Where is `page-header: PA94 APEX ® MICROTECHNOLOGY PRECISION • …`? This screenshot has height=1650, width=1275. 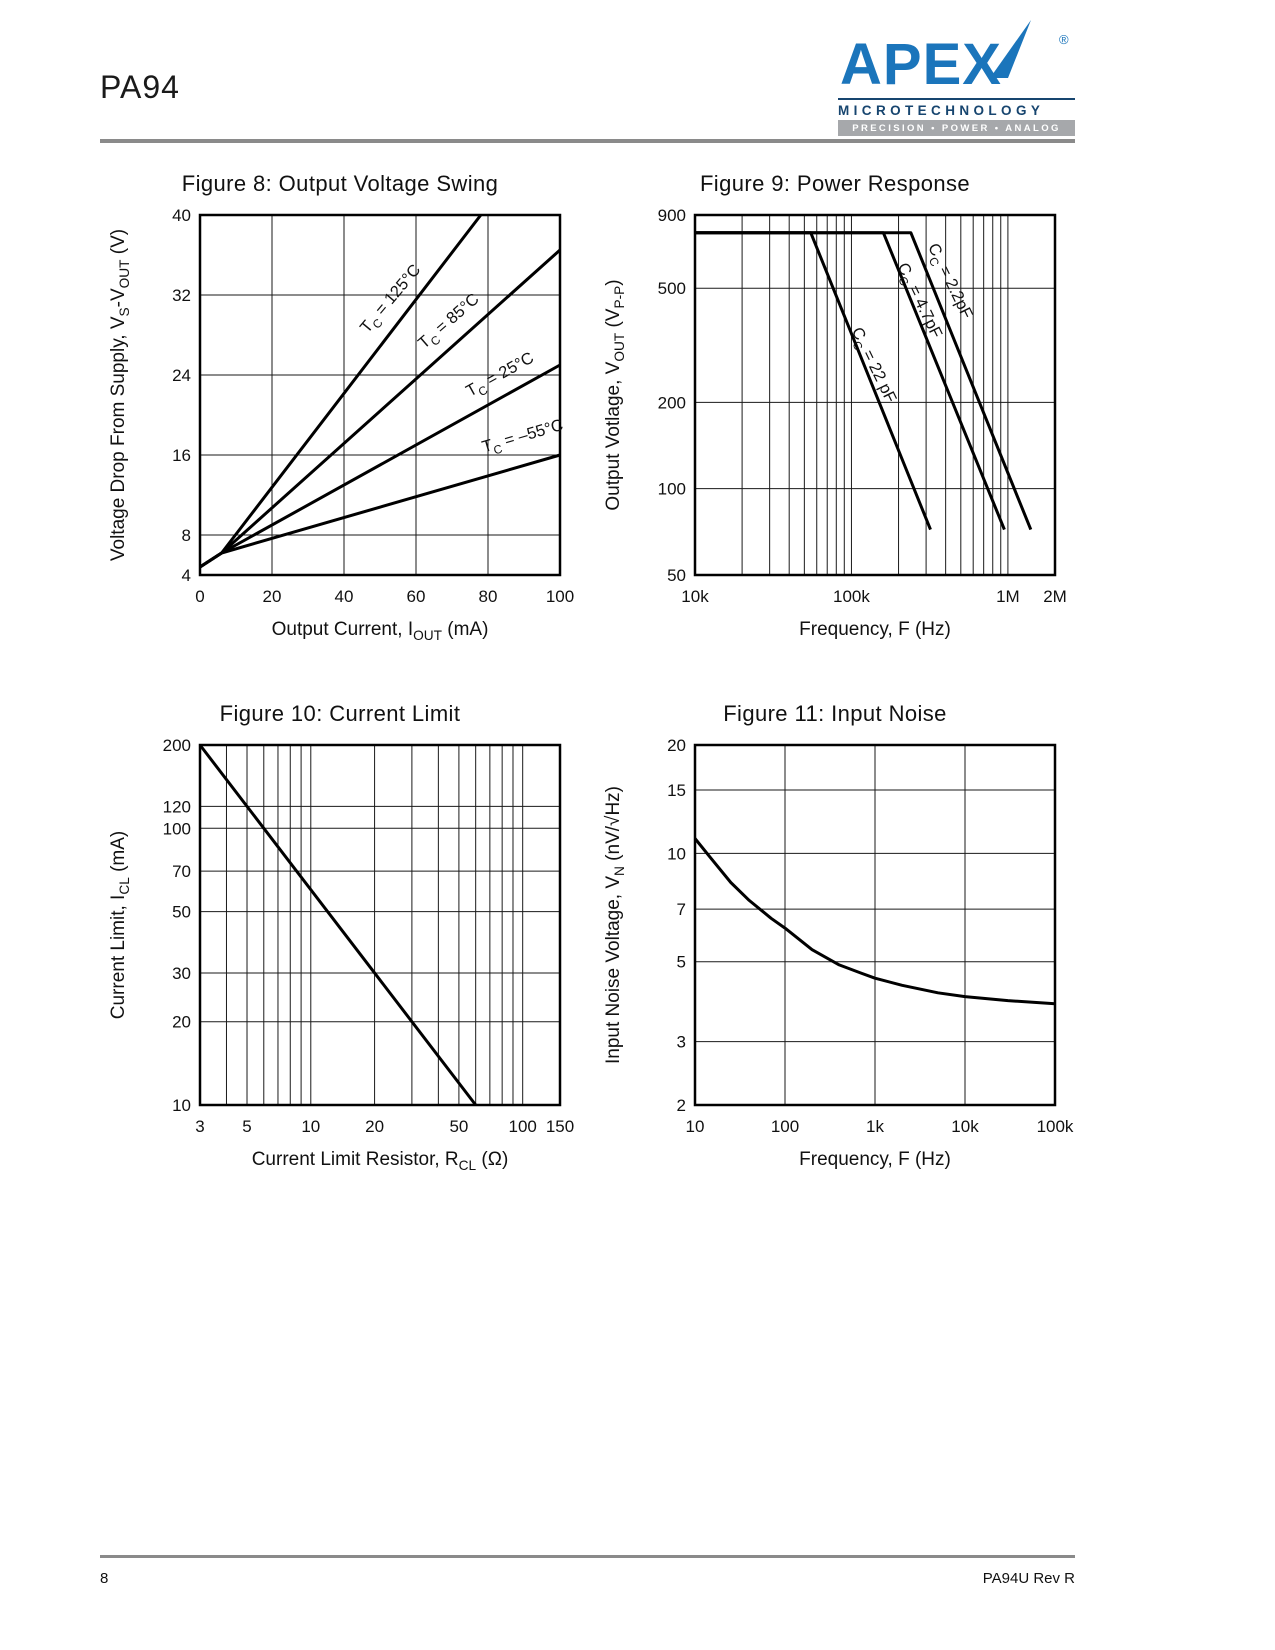
page-header: PA94 APEX ® MICROTECHNOLOGY PRECISION • … is located at coordinates (587, 77).